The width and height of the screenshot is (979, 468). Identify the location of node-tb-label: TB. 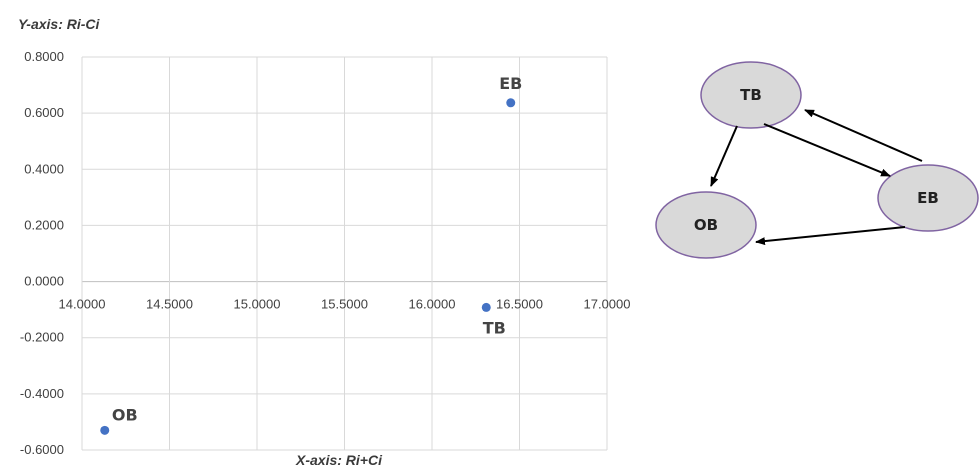
(751, 95).